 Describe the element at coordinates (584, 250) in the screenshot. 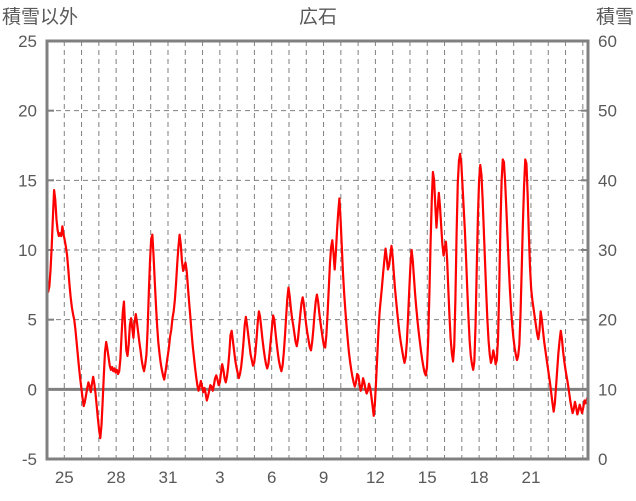

I see `right-axis-ticks` at that location.